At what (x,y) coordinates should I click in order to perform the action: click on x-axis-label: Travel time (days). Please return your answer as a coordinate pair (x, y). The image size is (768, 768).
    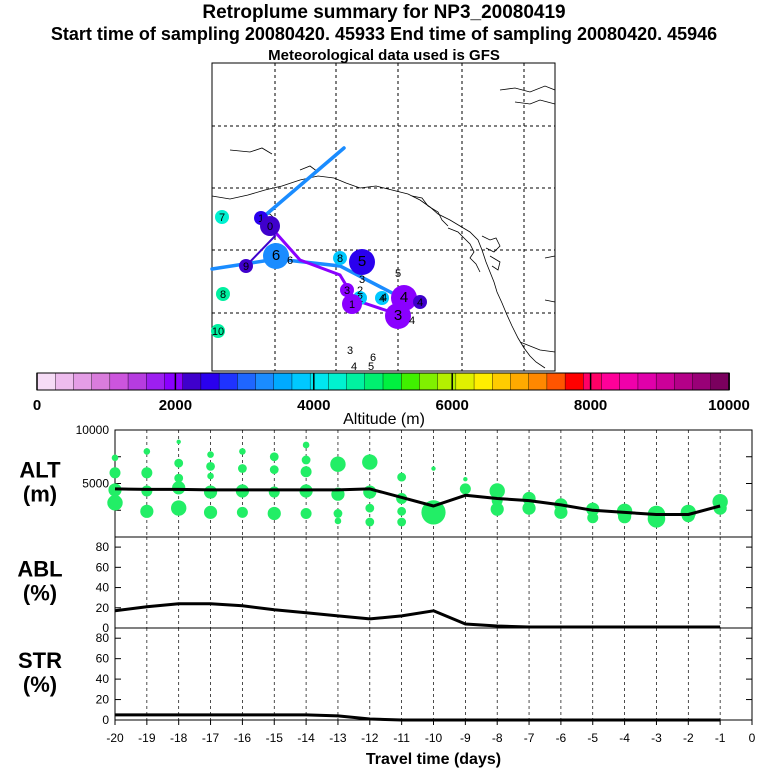
    Looking at the image, I should click on (433, 759).